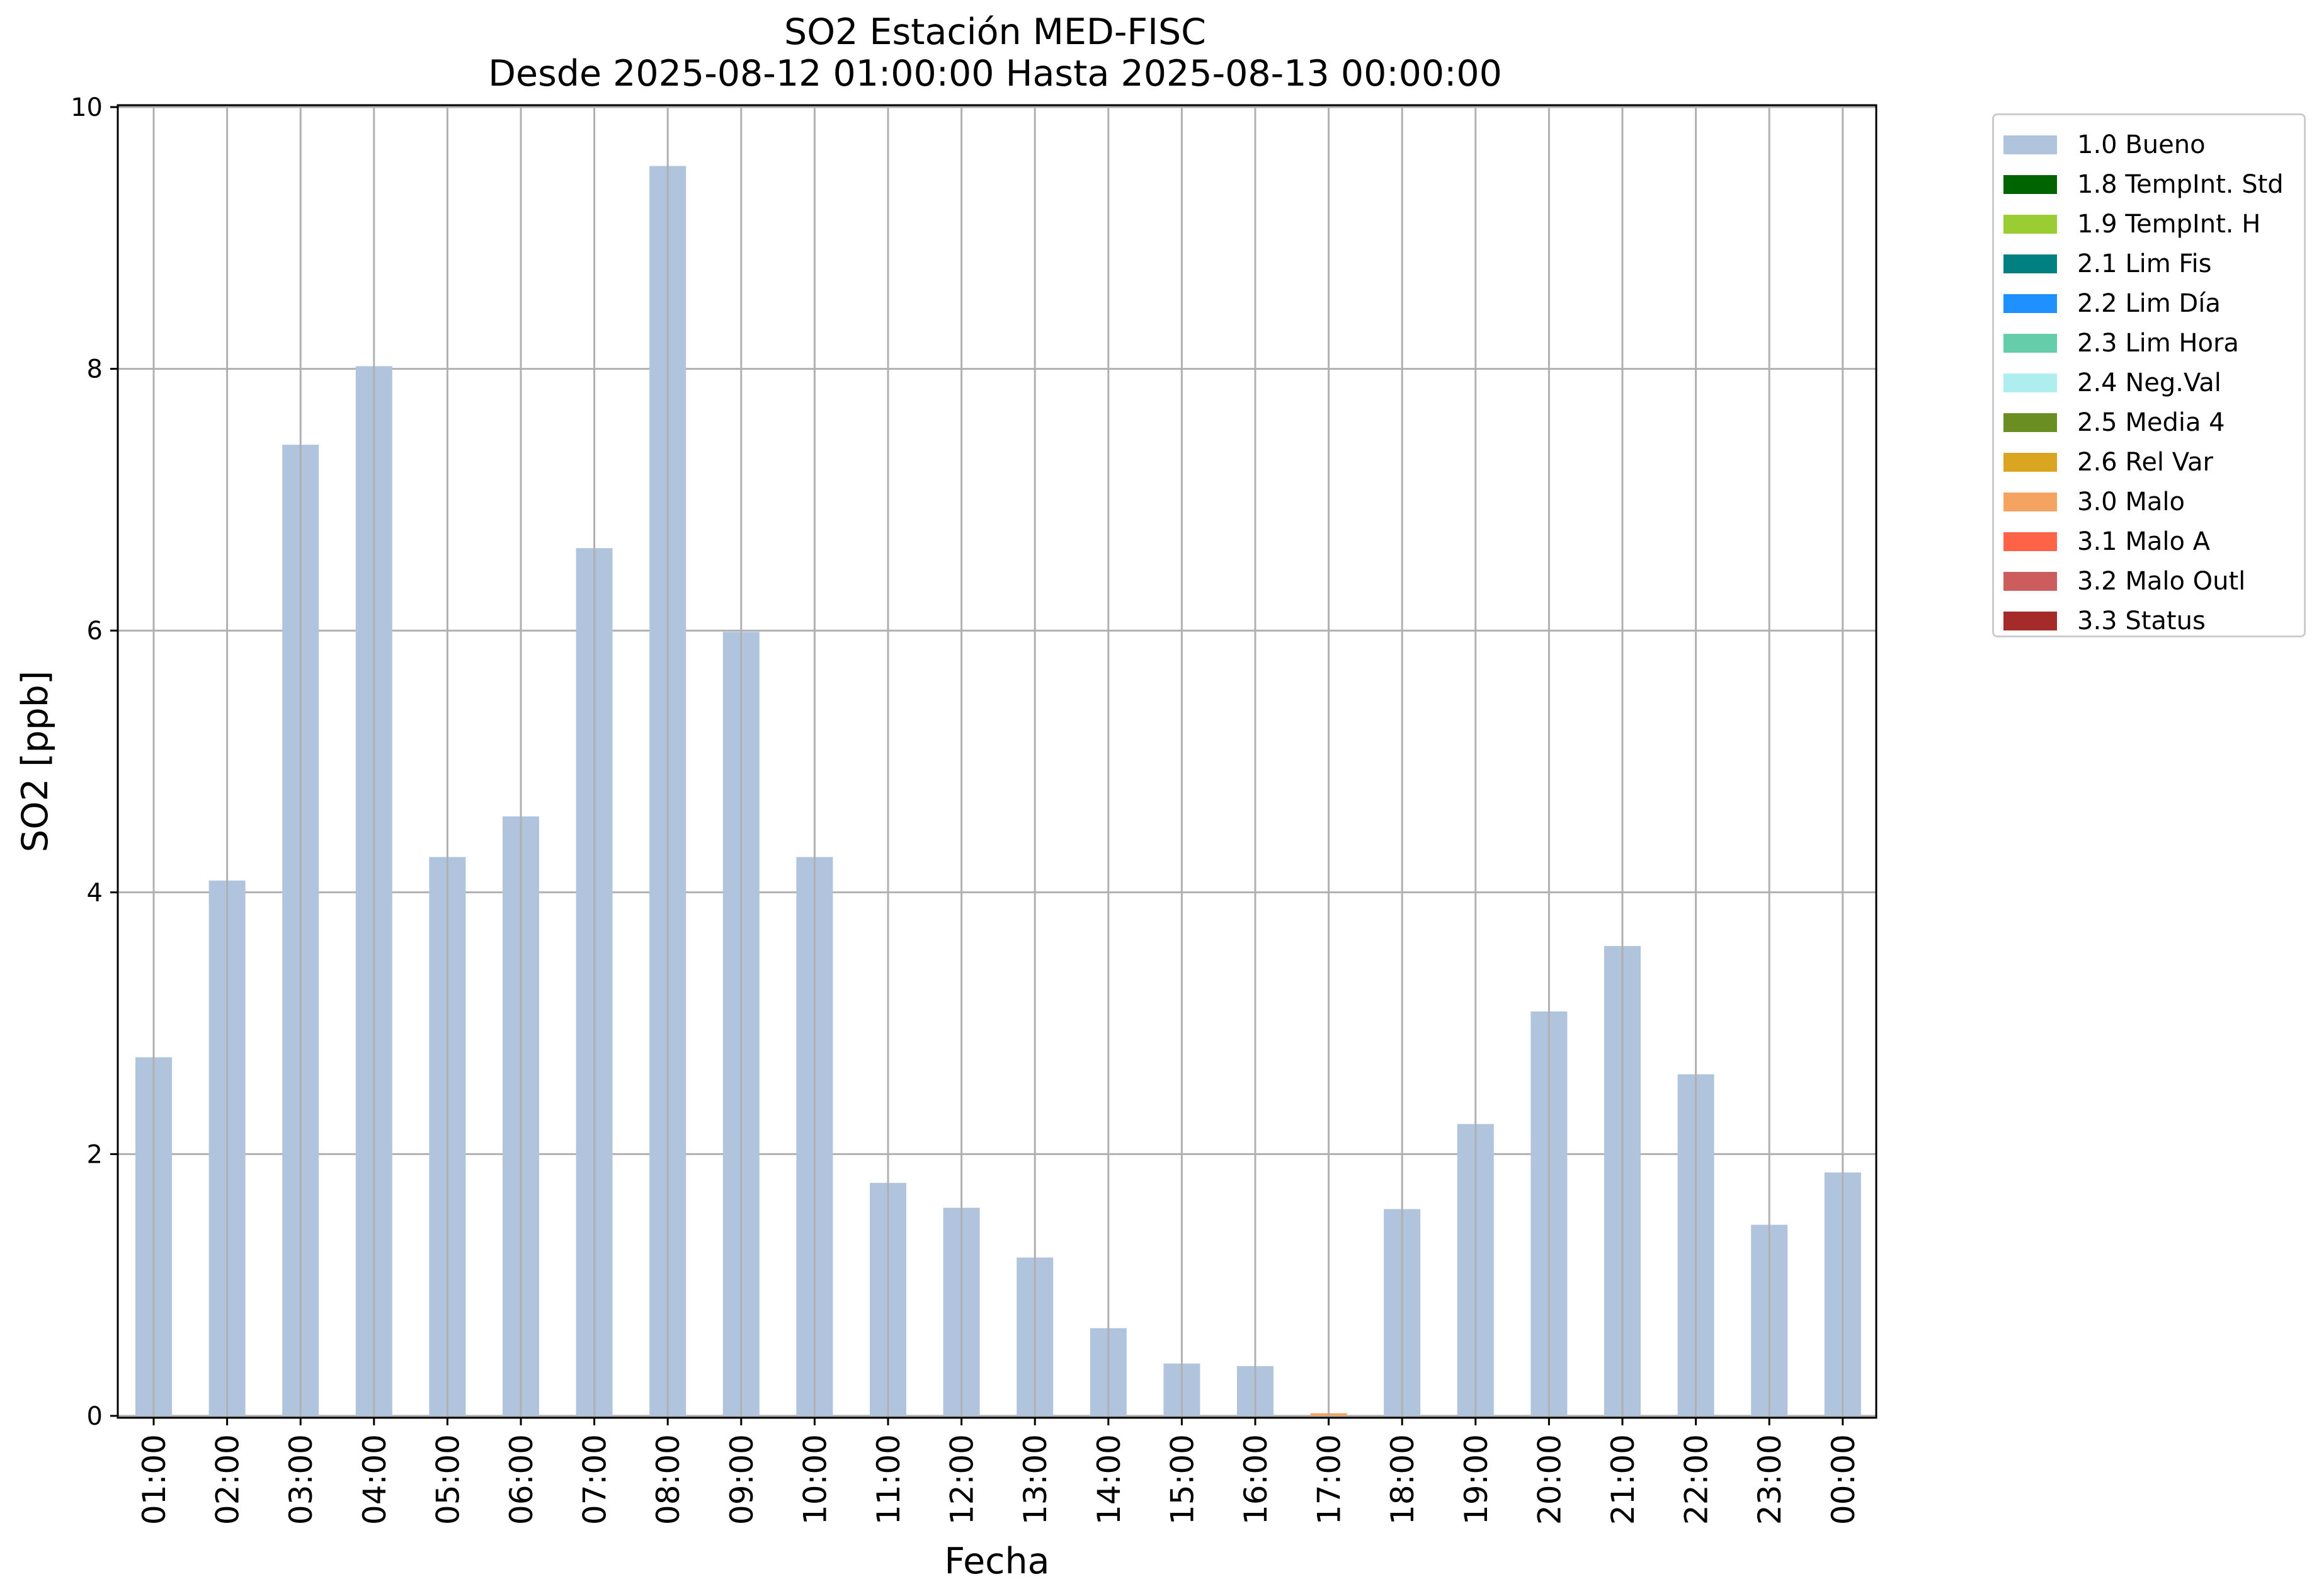 The image size is (2319, 1596). I want to click on legend-item: 2.3 Lim Hora, so click(2149, 345).